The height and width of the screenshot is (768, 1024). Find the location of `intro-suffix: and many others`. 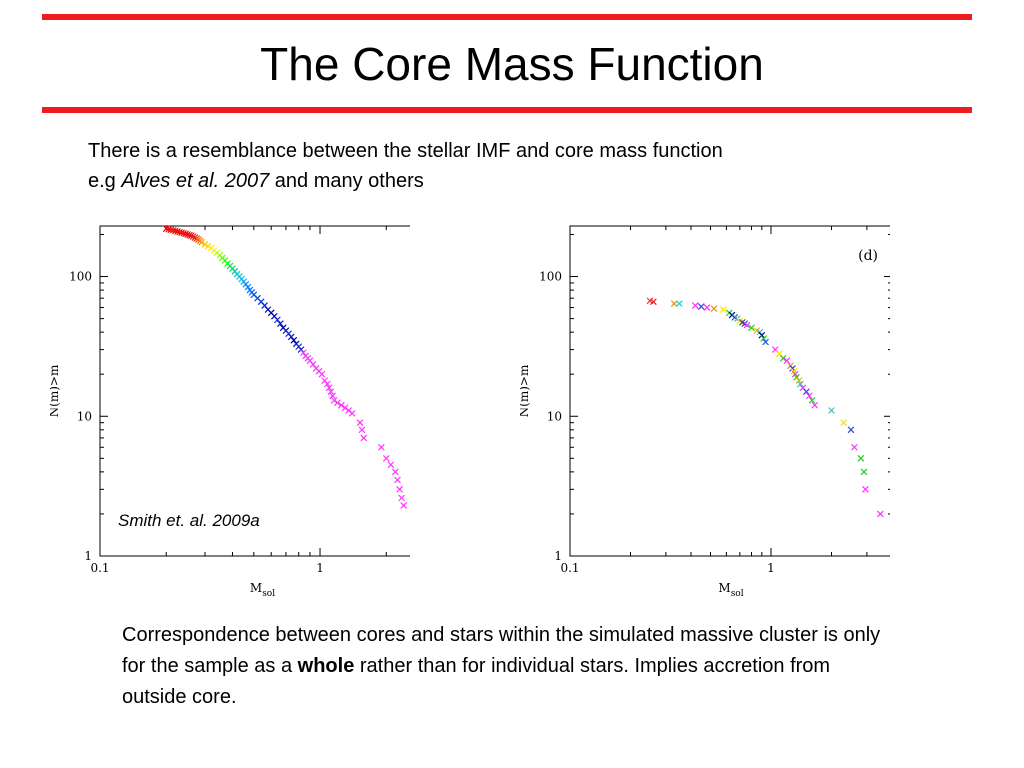

intro-suffix: and many others is located at coordinates (346, 181).